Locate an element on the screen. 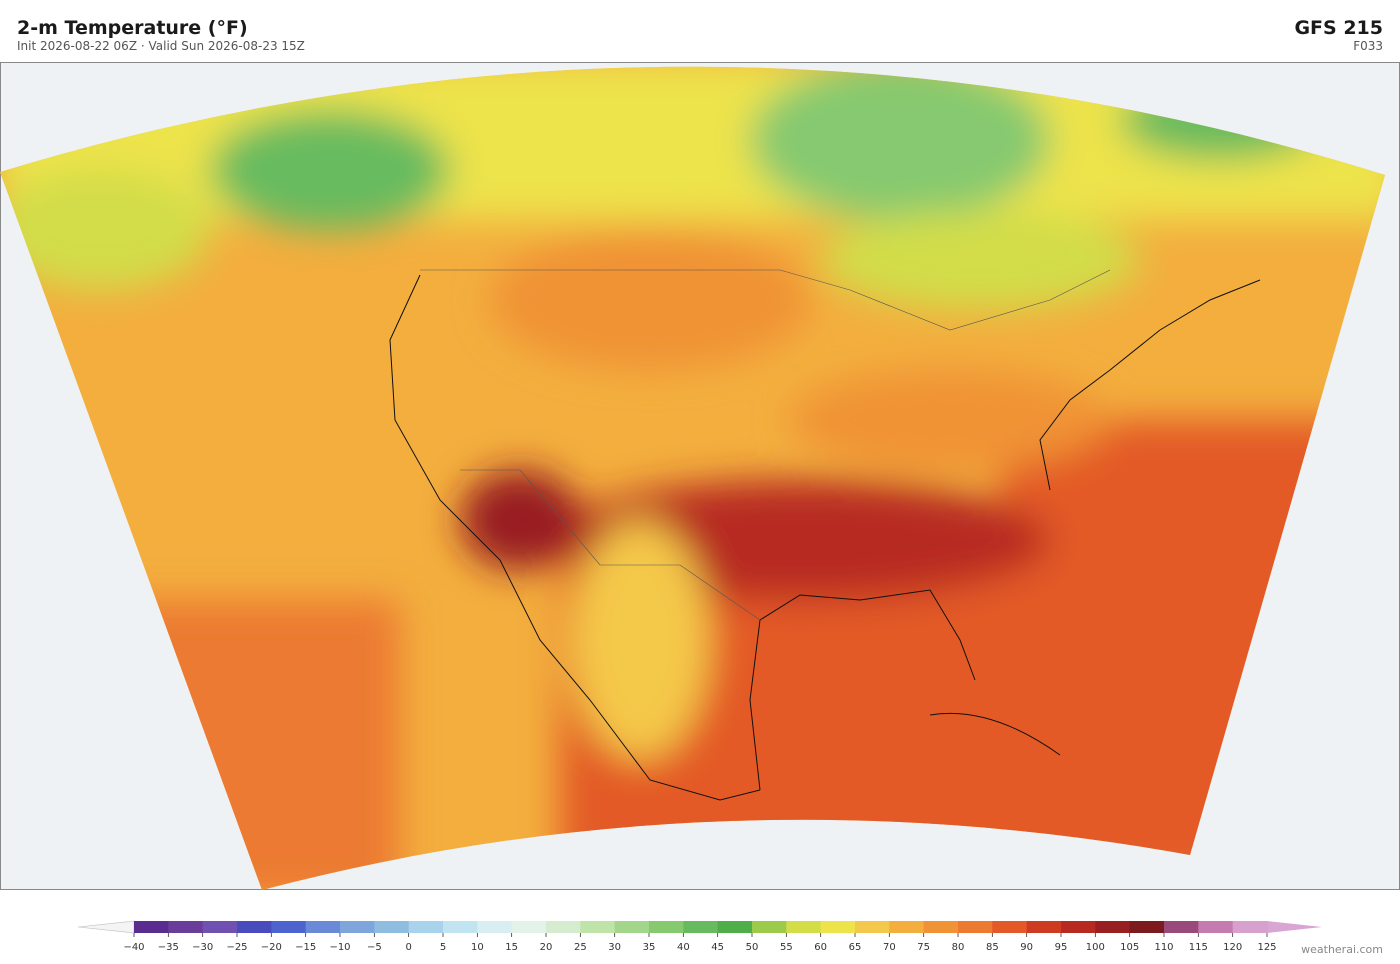 The image size is (1400, 964). credit: weatherai.com is located at coordinates (1342, 949).